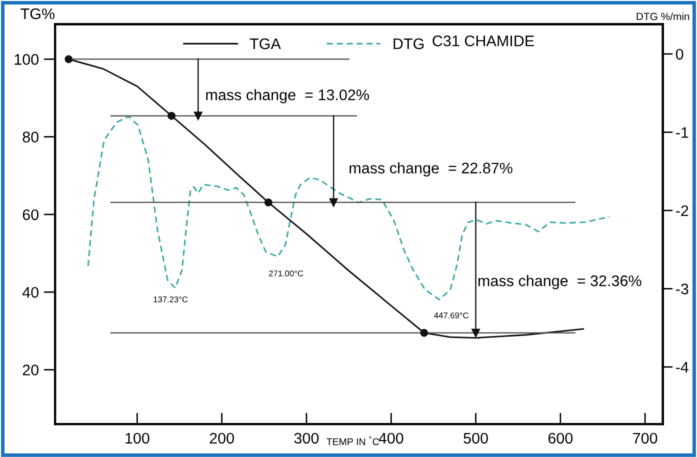 This screenshot has height=457, width=697. What do you see at coordinates (30, 370) in the screenshot?
I see `y-tick-label: 20` at bounding box center [30, 370].